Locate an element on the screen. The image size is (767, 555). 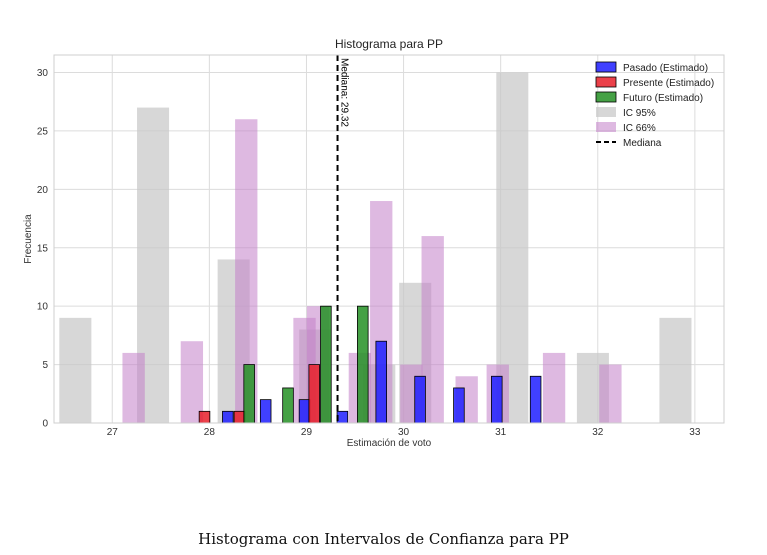
x-tick-label: 32 is located at coordinates (598, 432).